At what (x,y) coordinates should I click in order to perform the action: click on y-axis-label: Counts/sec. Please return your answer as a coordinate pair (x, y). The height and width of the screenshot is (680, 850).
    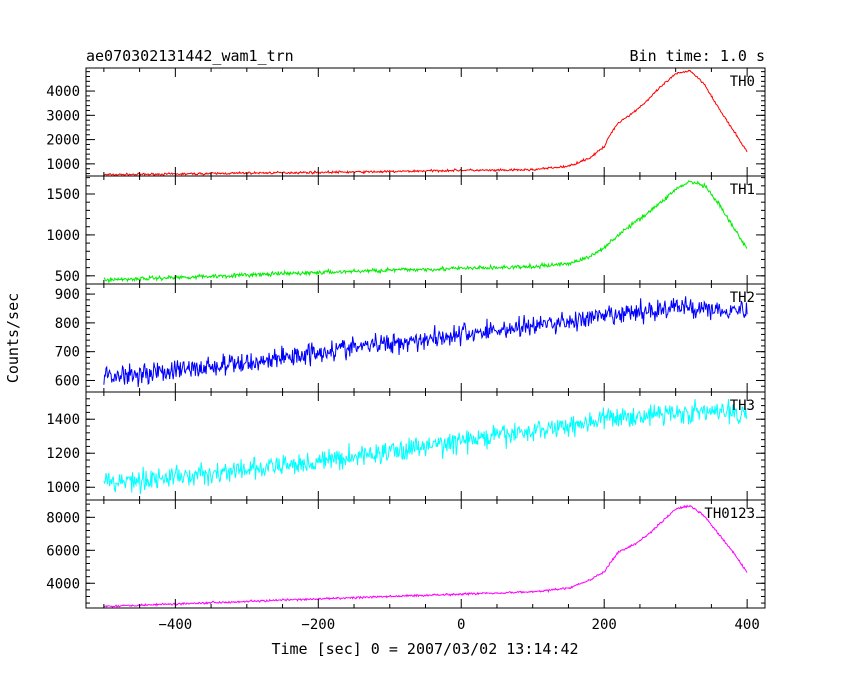
    Looking at the image, I should click on (13, 338).